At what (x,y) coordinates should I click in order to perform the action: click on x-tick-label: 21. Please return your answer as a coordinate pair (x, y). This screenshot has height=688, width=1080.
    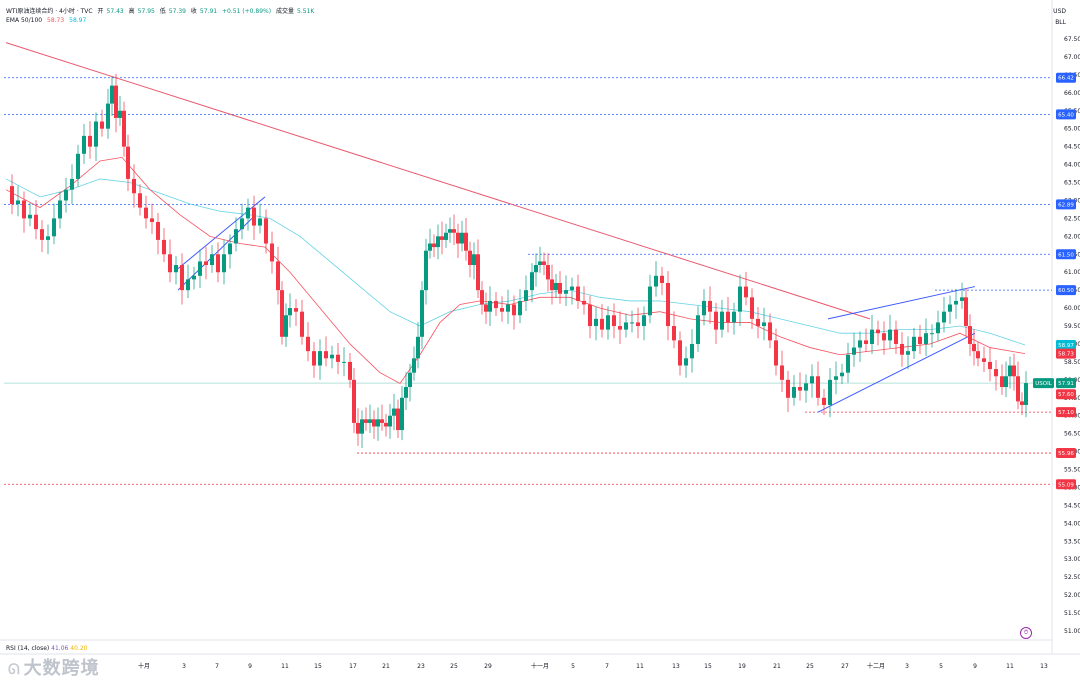
    Looking at the image, I should click on (386, 666).